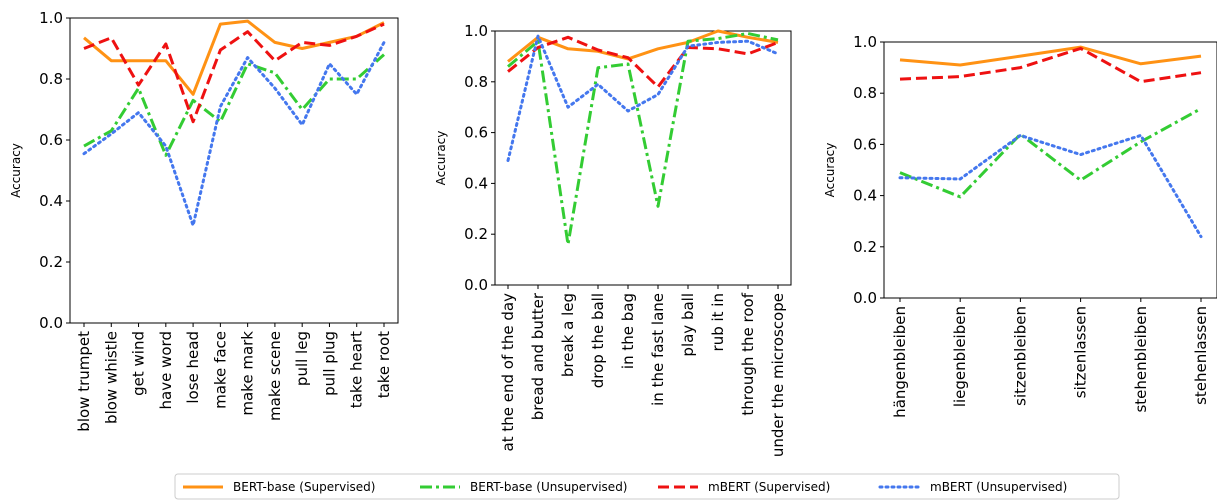 The width and height of the screenshot is (1217, 500). What do you see at coordinates (384, 364) in the screenshot?
I see `x-tick-label: take root` at bounding box center [384, 364].